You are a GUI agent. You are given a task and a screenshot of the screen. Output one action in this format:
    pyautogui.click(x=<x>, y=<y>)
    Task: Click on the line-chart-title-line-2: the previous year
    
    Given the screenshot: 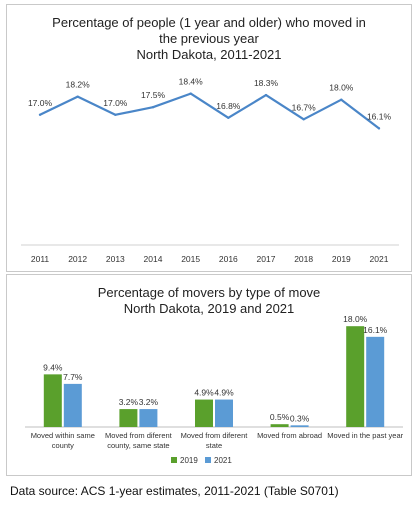 What is the action you would take?
    pyautogui.click(x=209, y=38)
    